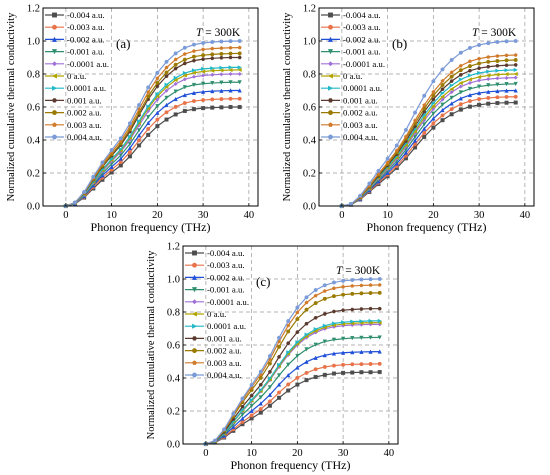 This screenshot has height=475, width=550. What do you see at coordinates (497, 33) in the screenshot?
I see `temperature-annotation-value: = 300K` at bounding box center [497, 33].